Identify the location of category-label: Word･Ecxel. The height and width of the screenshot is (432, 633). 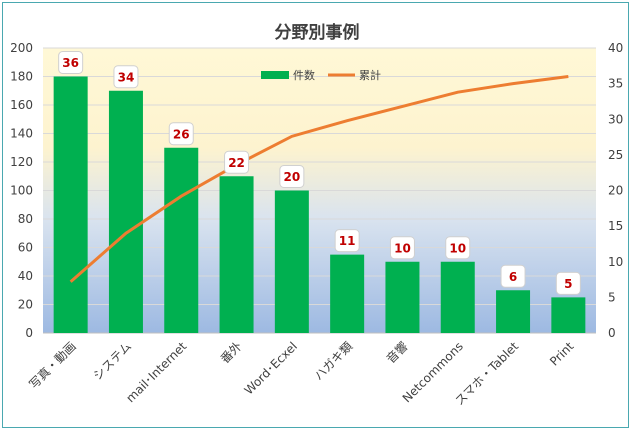
(271, 368).